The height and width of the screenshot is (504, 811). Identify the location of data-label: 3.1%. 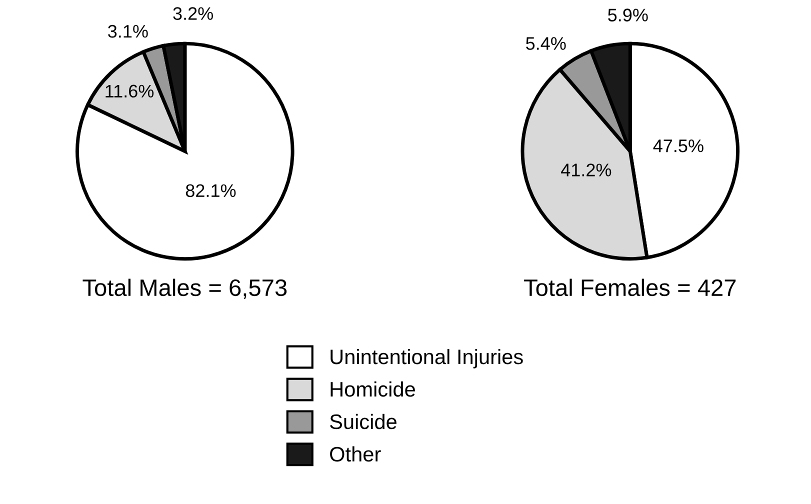
(128, 31).